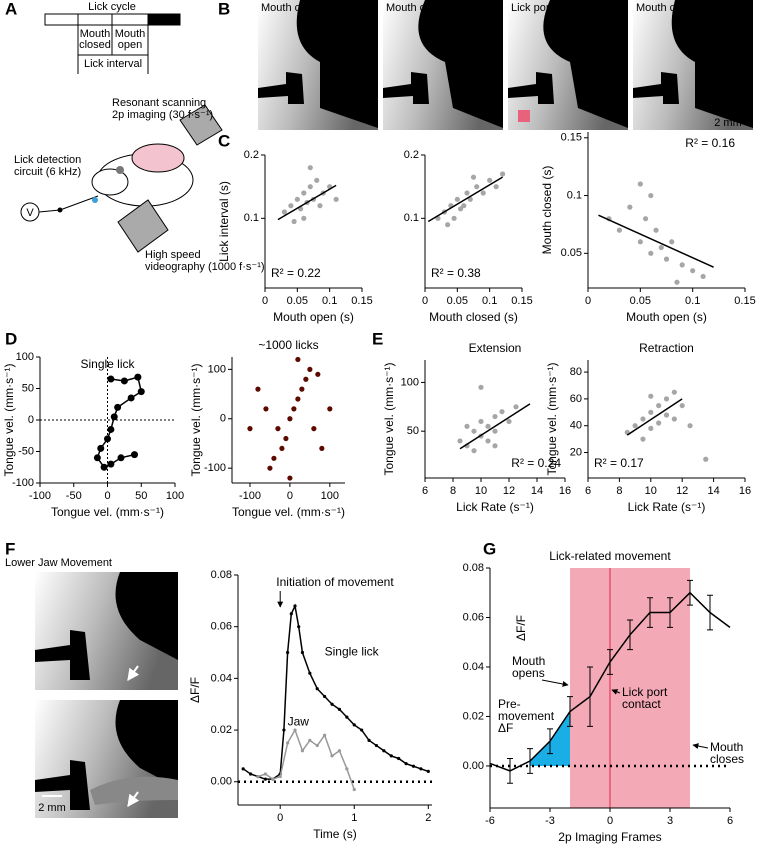  What do you see at coordinates (11, 9) in the screenshot?
I see `panel-label: A` at bounding box center [11, 9].